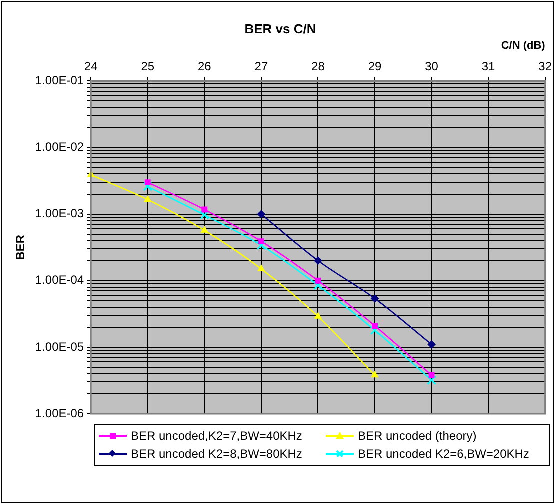  Describe the element at coordinates (59, 81) in the screenshot. I see `y-tick-label: 1.00E-01` at that location.